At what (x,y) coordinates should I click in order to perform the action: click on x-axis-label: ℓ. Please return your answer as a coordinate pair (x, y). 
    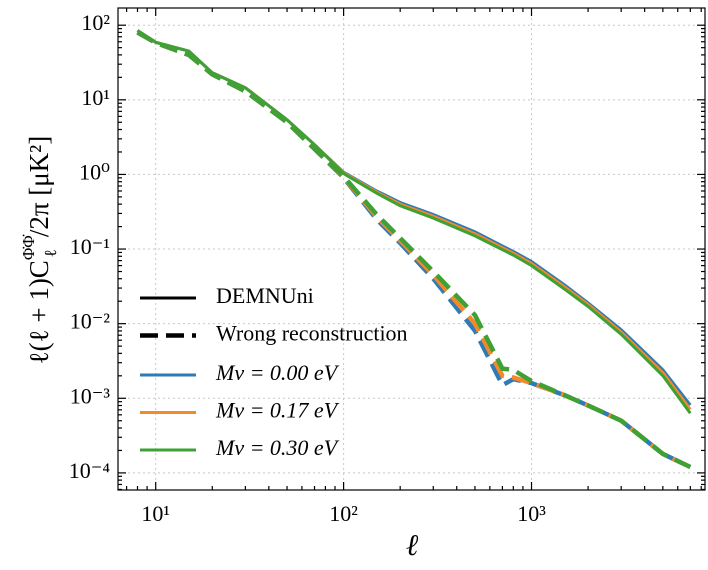
    Looking at the image, I should click on (412, 545).